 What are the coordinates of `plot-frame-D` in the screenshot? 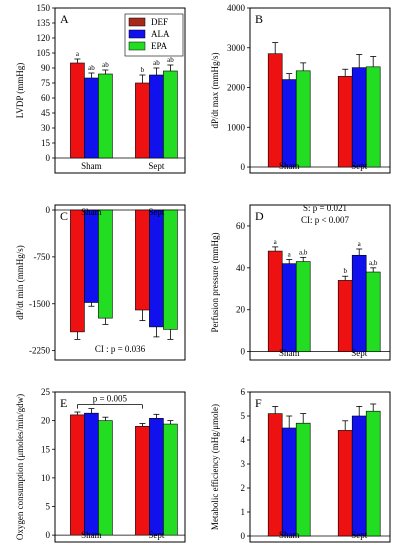 It's located at (320, 282).